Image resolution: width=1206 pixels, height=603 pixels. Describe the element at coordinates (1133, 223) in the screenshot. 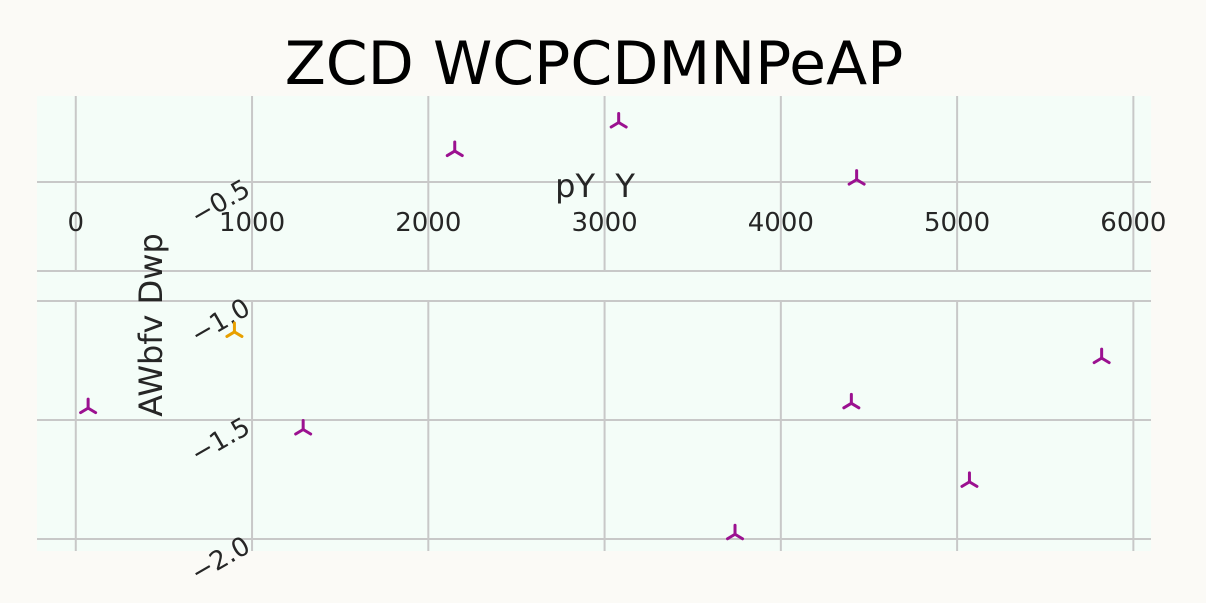

I see `x-tick-label: 6000` at that location.